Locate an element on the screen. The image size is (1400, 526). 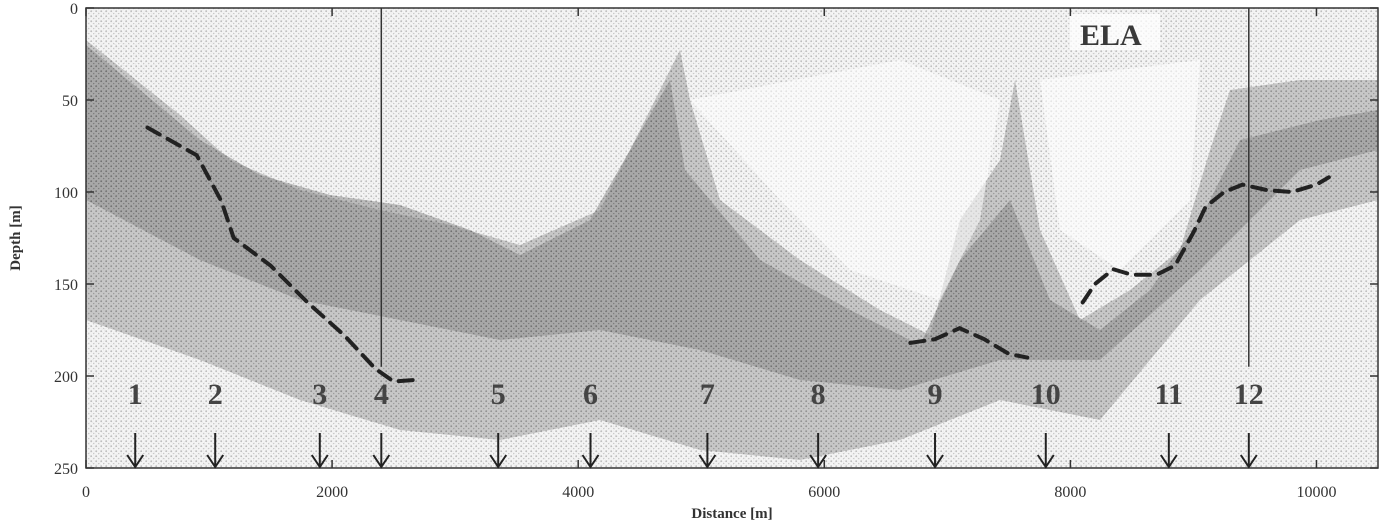
marker-label-5: 5 is located at coordinates (498, 394).